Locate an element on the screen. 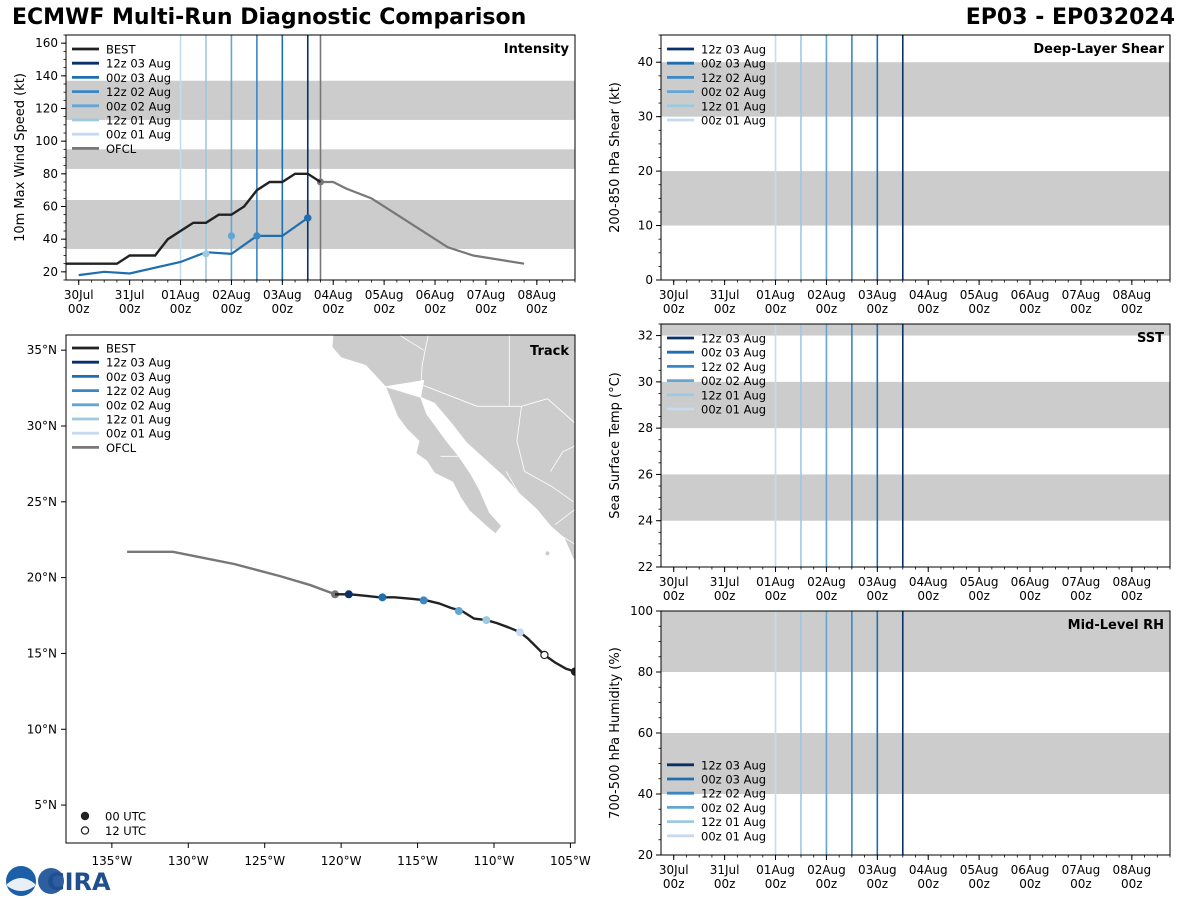 Image resolution: width=1200 pixels, height=900 pixels. y-tick-label: 35°N is located at coordinates (42, 350).